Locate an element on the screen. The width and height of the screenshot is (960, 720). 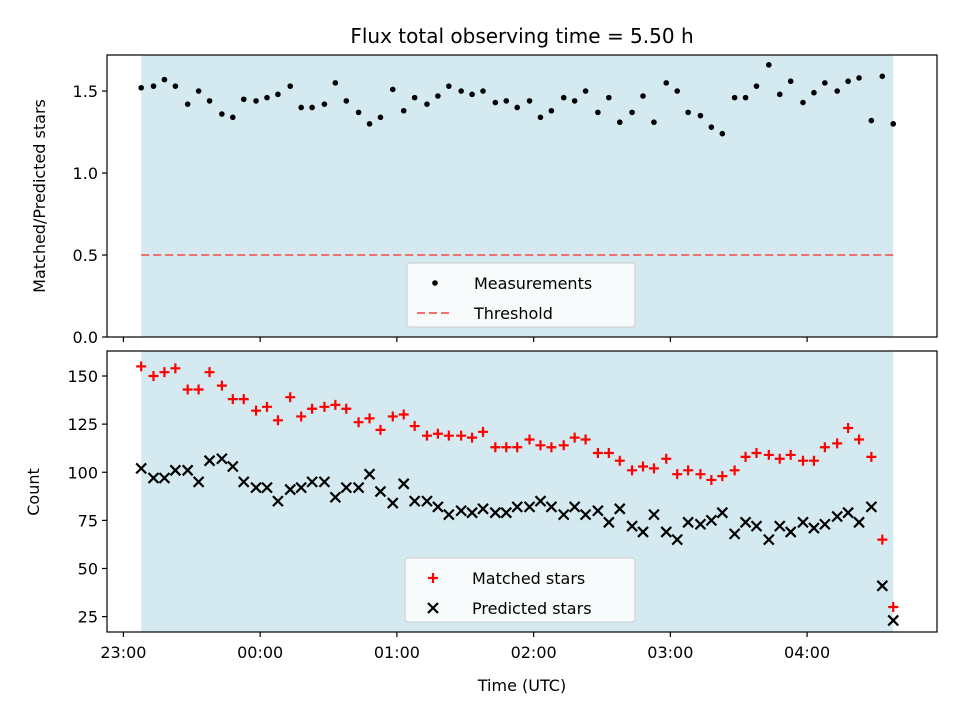
legend-label: Predicted stars is located at coordinates (532, 608).